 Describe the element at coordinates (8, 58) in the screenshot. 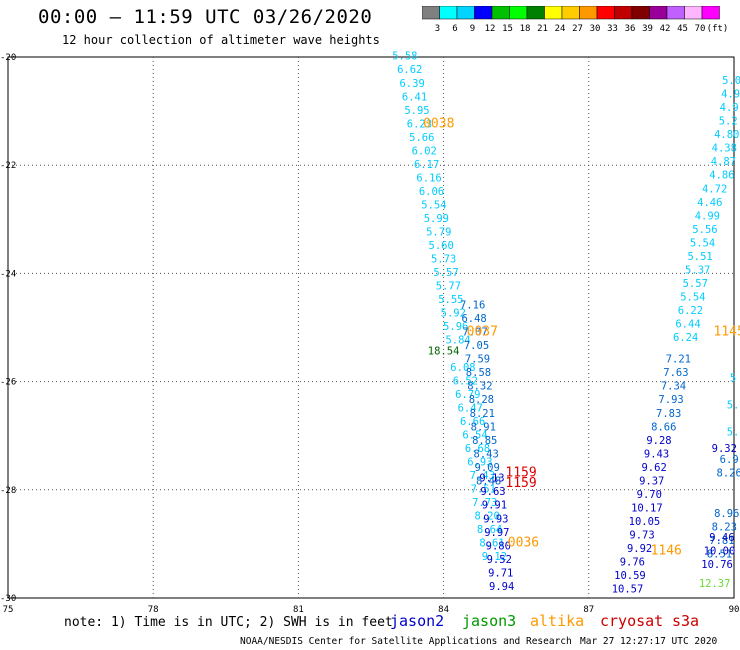

I see `y-tick-label: -20` at that location.